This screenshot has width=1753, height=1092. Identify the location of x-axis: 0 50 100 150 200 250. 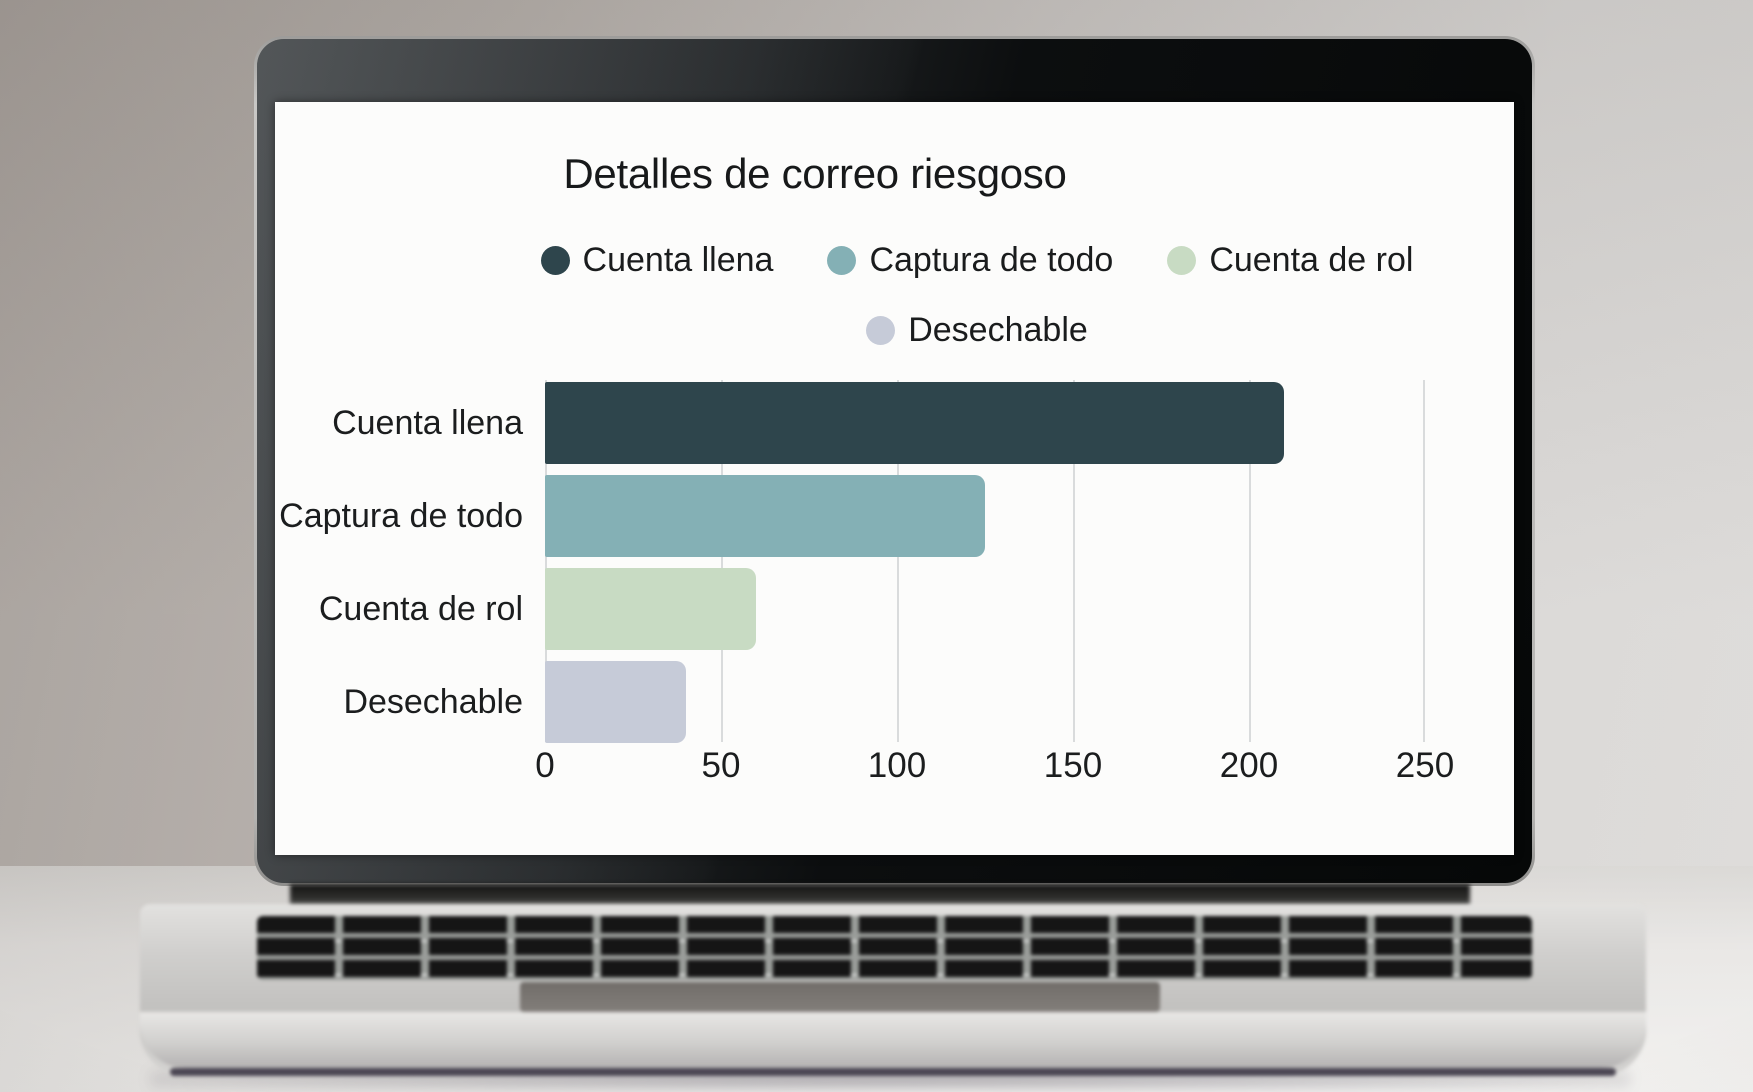
(994, 767).